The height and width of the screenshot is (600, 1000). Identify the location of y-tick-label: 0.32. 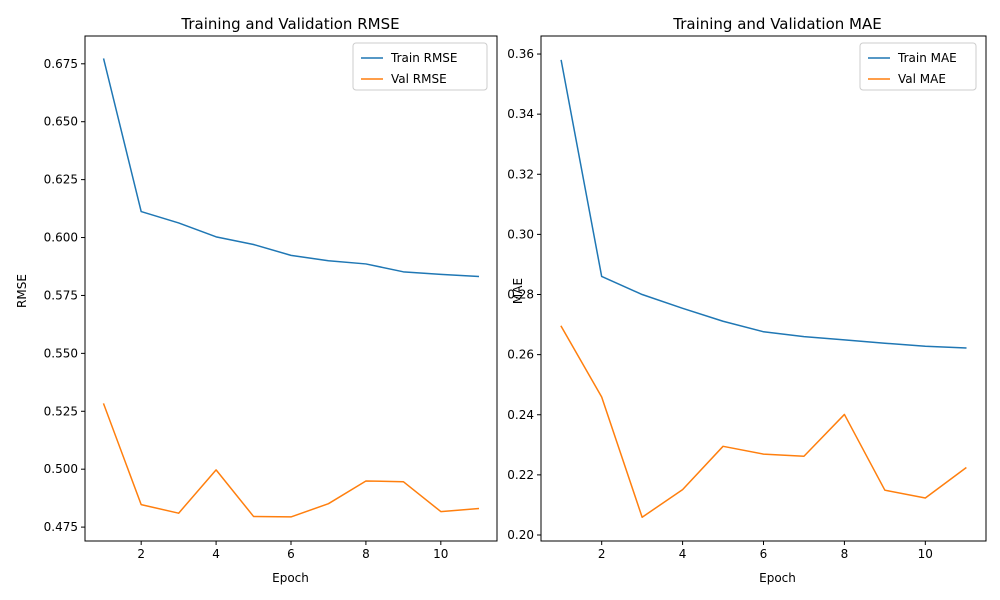
(520, 174).